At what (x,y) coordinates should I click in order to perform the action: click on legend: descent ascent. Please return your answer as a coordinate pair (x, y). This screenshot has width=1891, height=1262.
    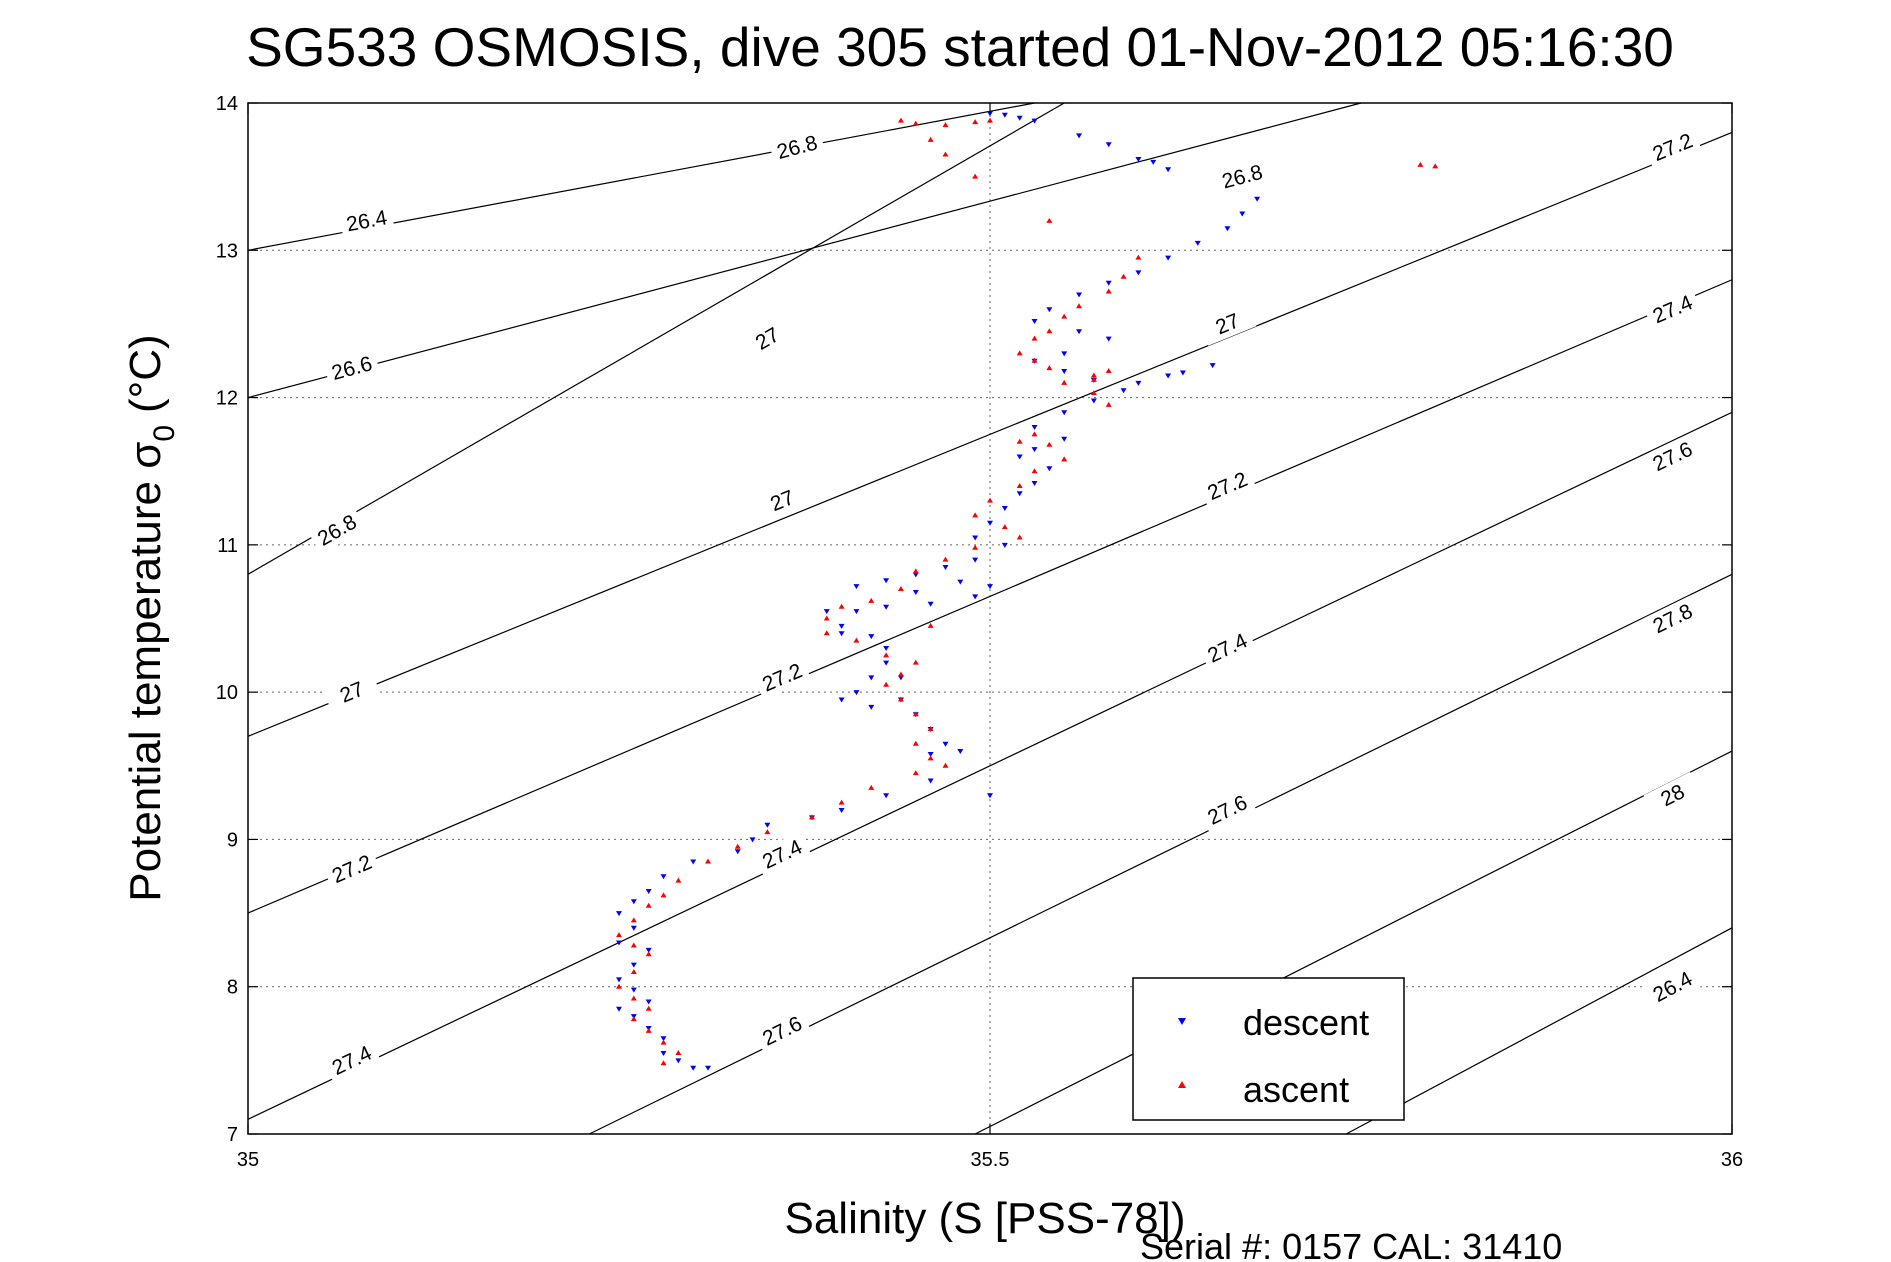
    Looking at the image, I should click on (1268, 1049).